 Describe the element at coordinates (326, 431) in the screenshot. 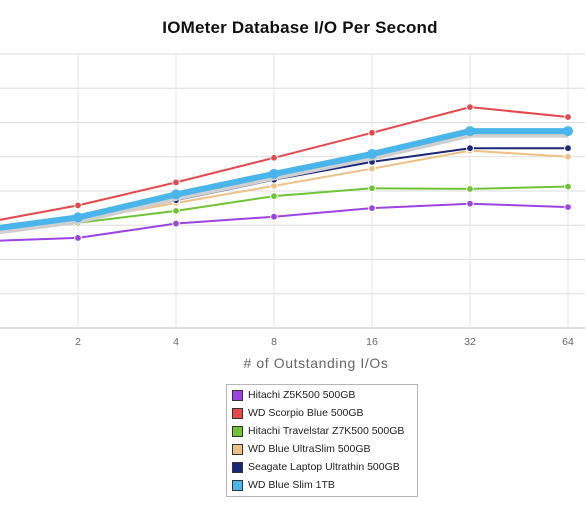

I see `legend-label: Hitachi Travelstar Z7K500 500GB` at that location.